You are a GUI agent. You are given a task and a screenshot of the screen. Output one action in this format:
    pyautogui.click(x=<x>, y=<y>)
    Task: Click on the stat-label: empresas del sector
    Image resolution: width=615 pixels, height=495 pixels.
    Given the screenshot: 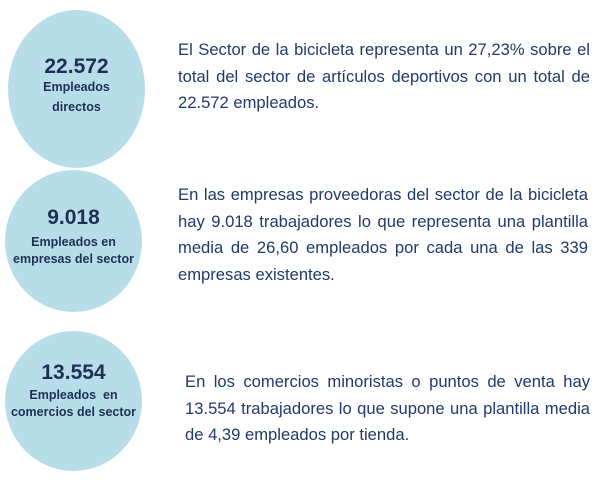 What is the action you would take?
    pyautogui.click(x=73, y=259)
    